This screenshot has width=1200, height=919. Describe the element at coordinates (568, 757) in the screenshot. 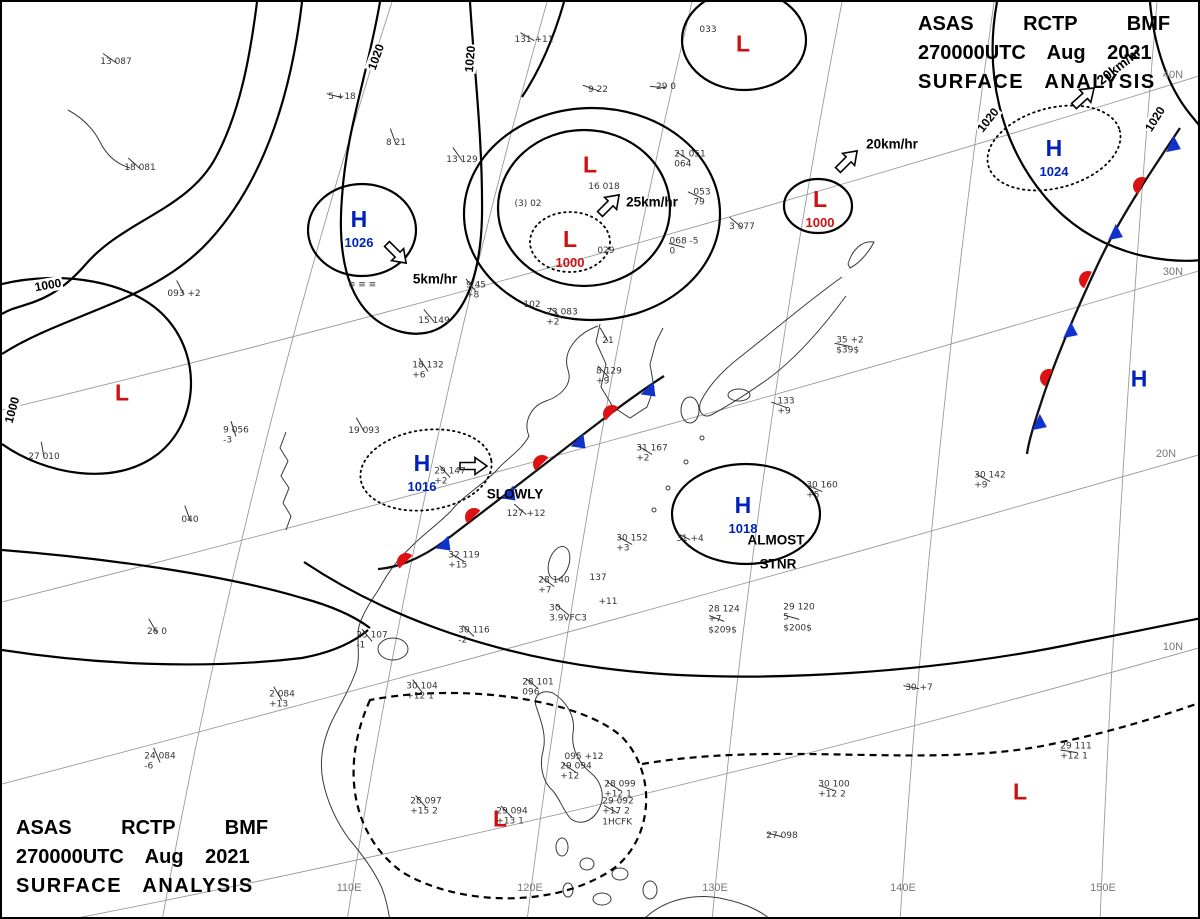

I see `coast-luzon` at that location.